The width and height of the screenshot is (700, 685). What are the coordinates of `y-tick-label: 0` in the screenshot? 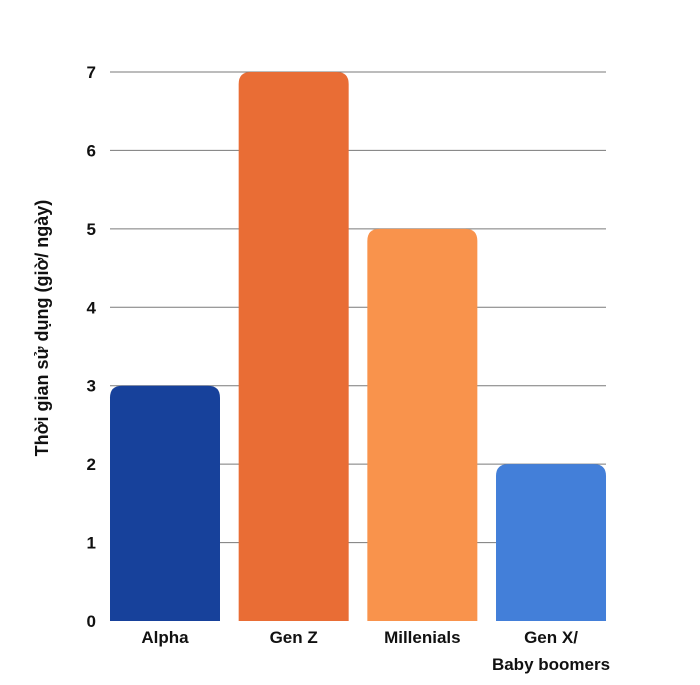 It's located at (91, 621).